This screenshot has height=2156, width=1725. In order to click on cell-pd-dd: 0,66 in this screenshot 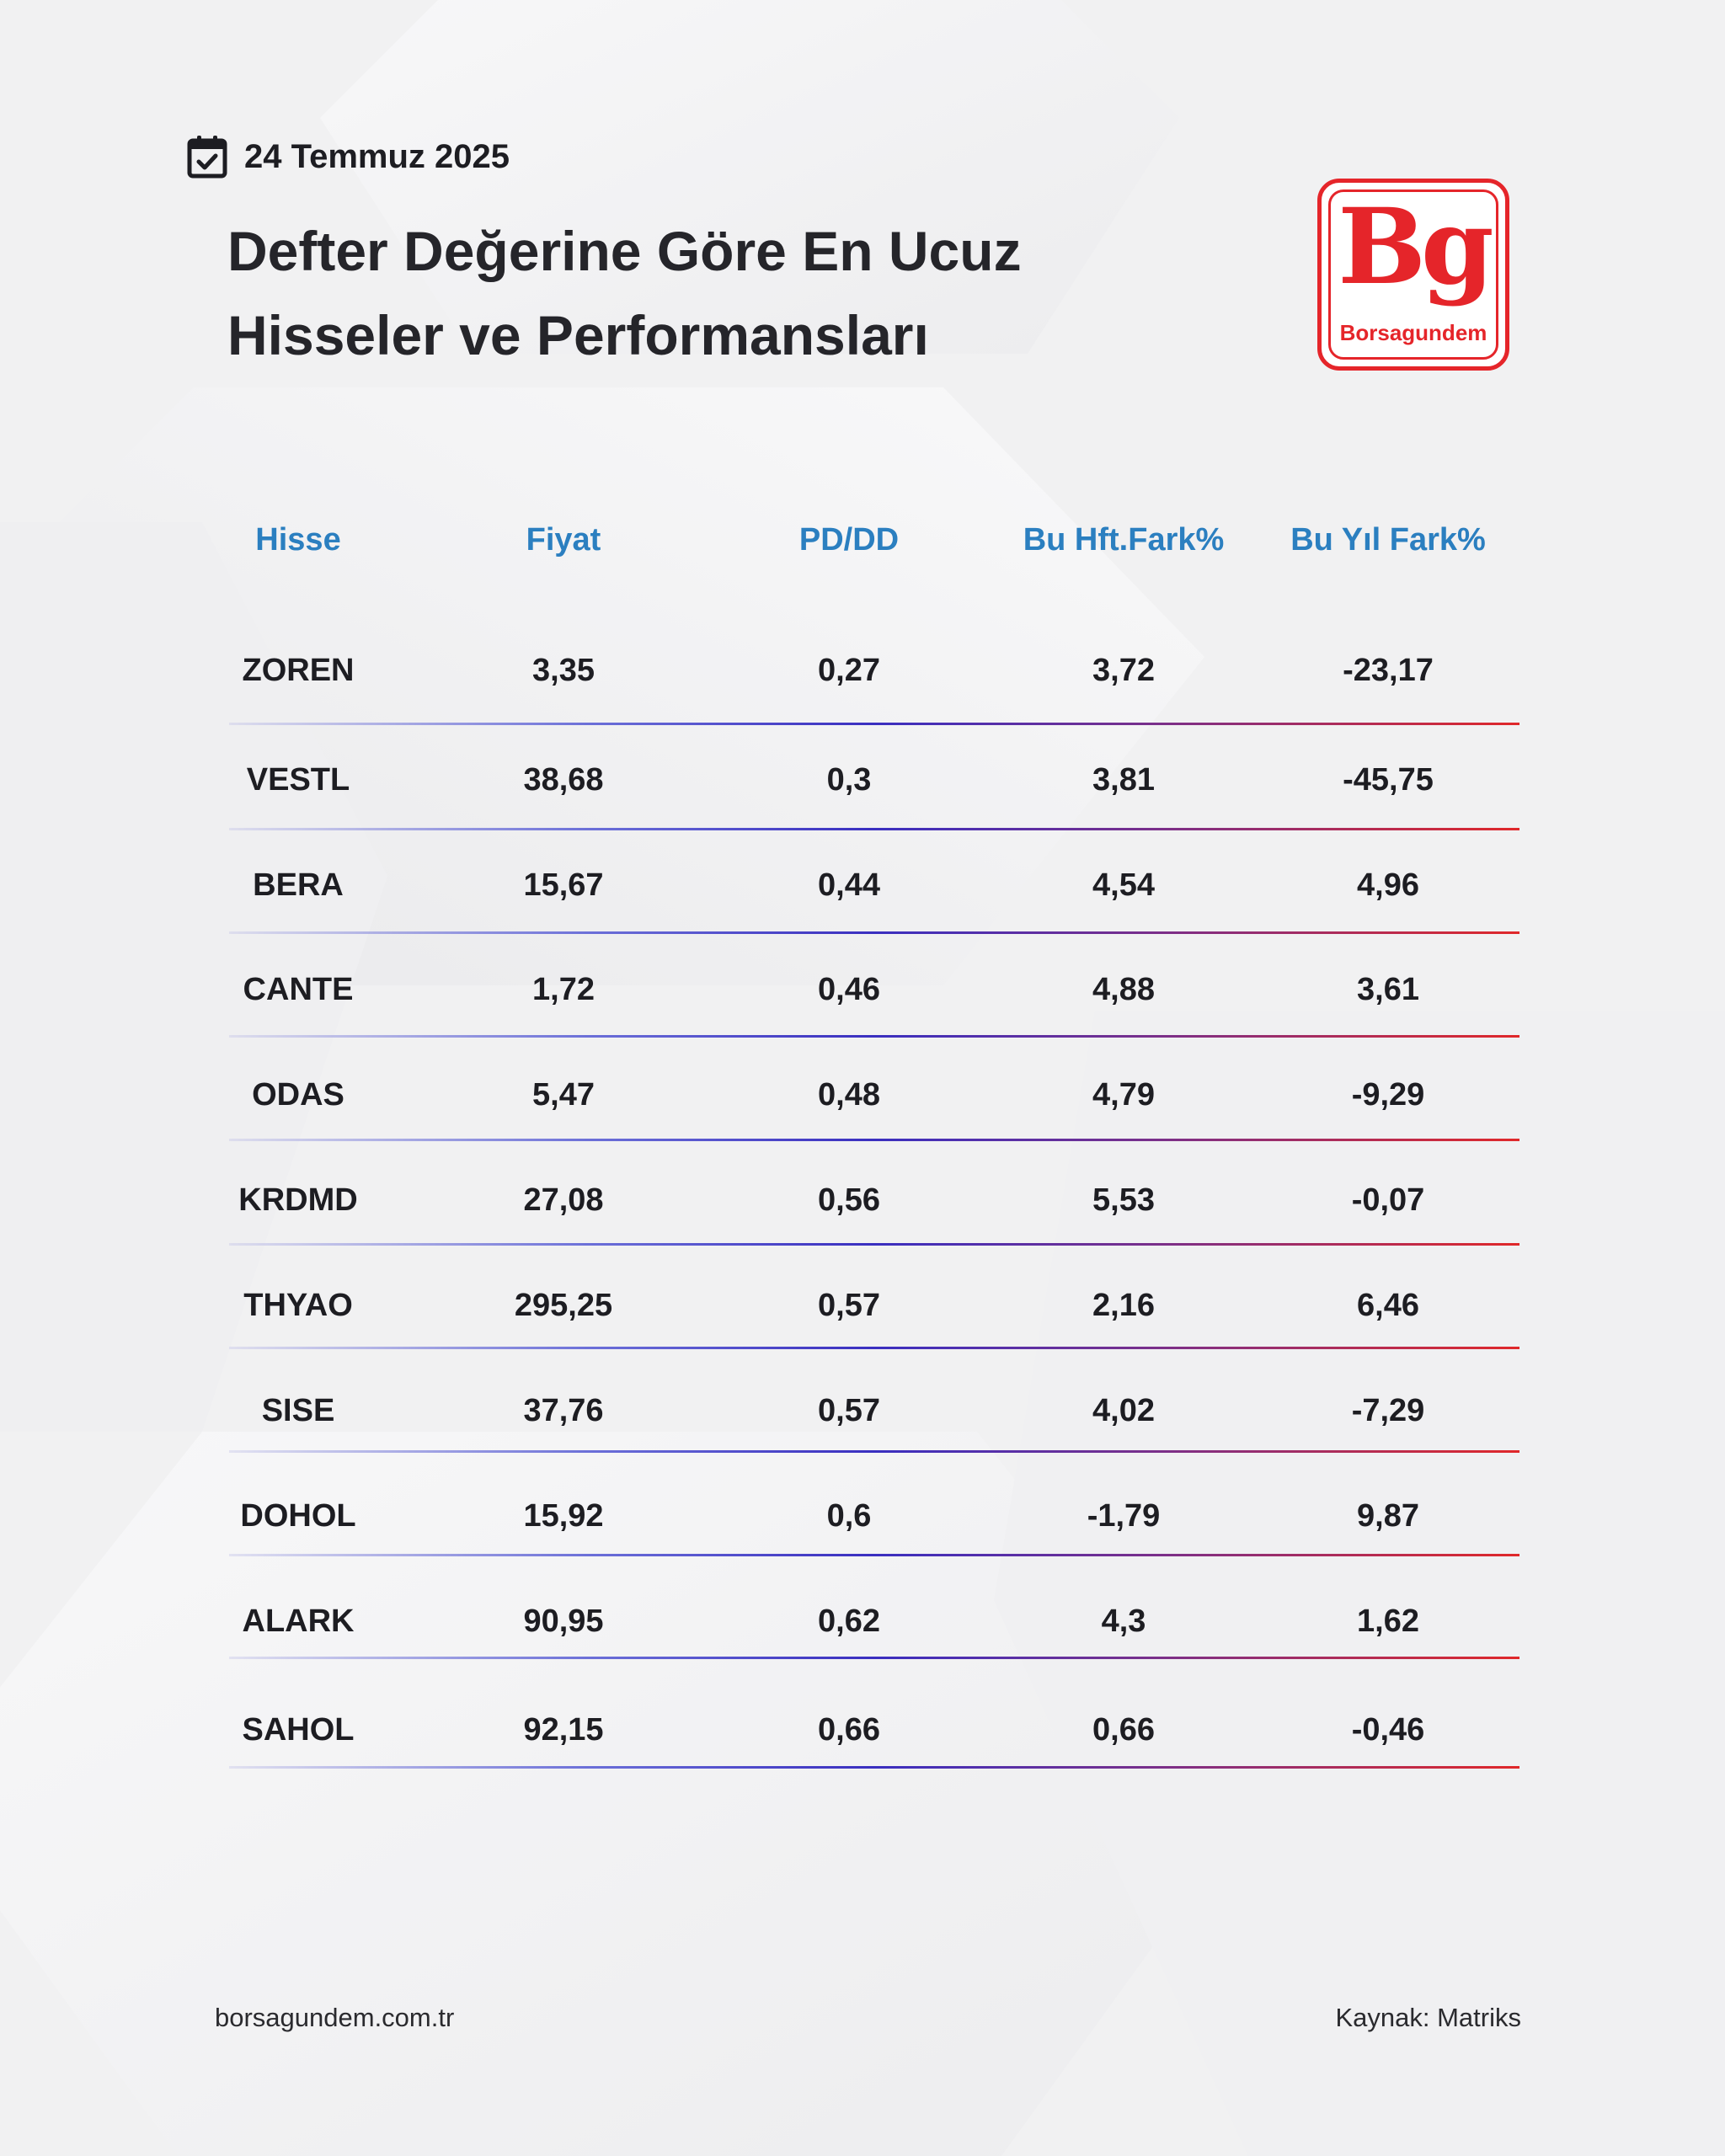, I will do `click(849, 1730)`.